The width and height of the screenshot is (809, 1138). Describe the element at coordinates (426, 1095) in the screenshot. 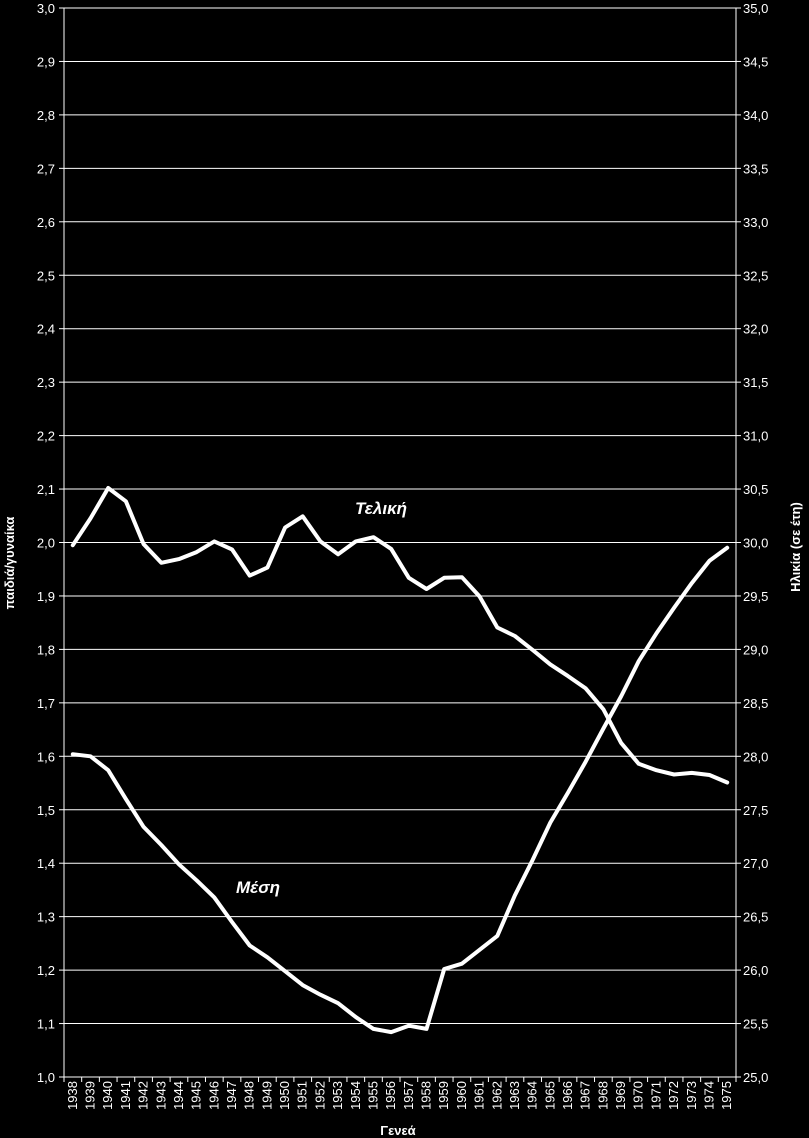

I see `x-tick-label: 1958` at that location.